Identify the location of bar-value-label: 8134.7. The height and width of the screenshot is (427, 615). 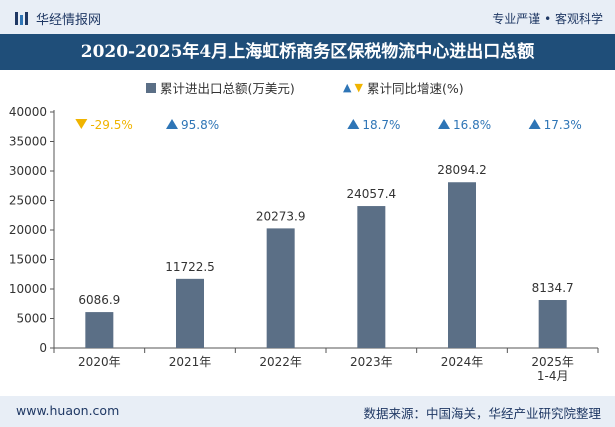
(553, 288).